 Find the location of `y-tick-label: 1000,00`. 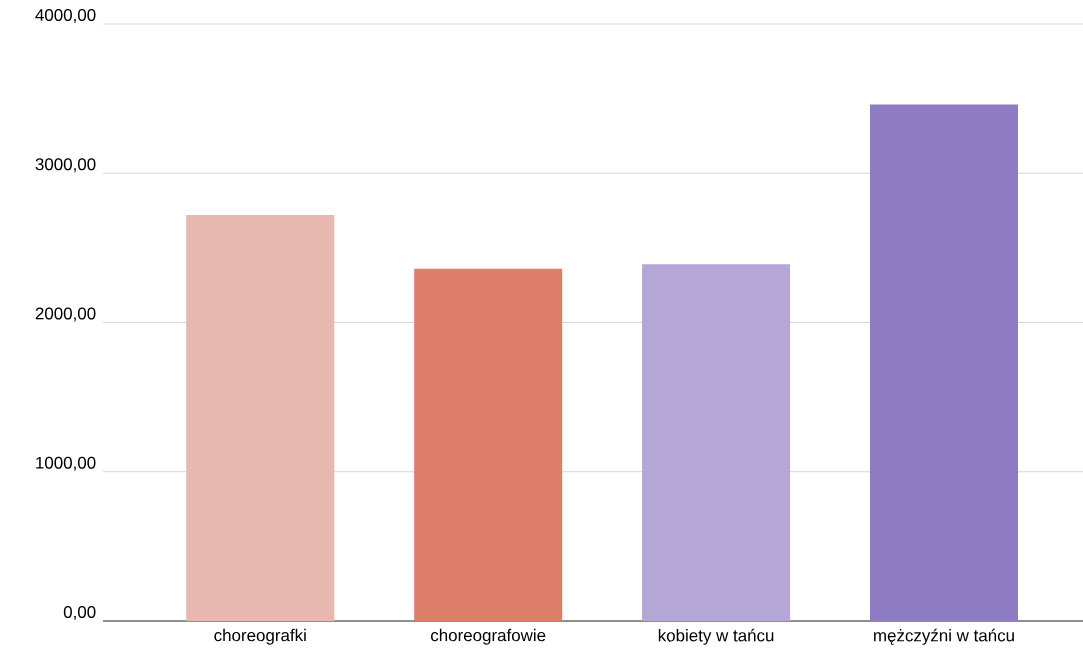

y-tick-label: 1000,00 is located at coordinates (66, 463).